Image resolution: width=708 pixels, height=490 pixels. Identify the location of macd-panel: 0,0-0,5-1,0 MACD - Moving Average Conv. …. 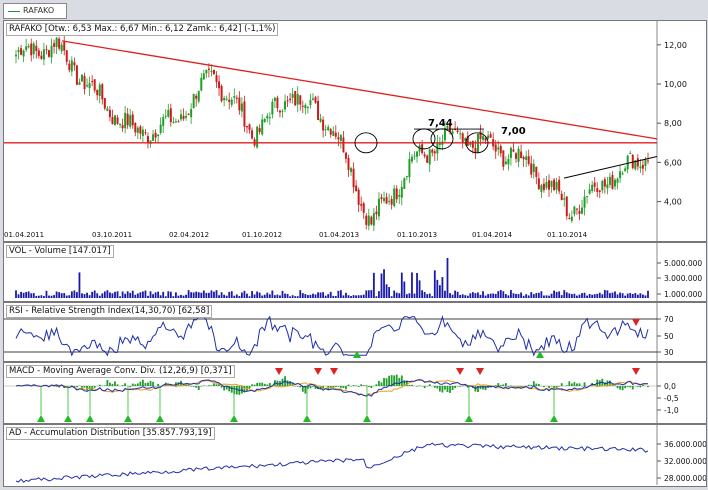
(355, 393).